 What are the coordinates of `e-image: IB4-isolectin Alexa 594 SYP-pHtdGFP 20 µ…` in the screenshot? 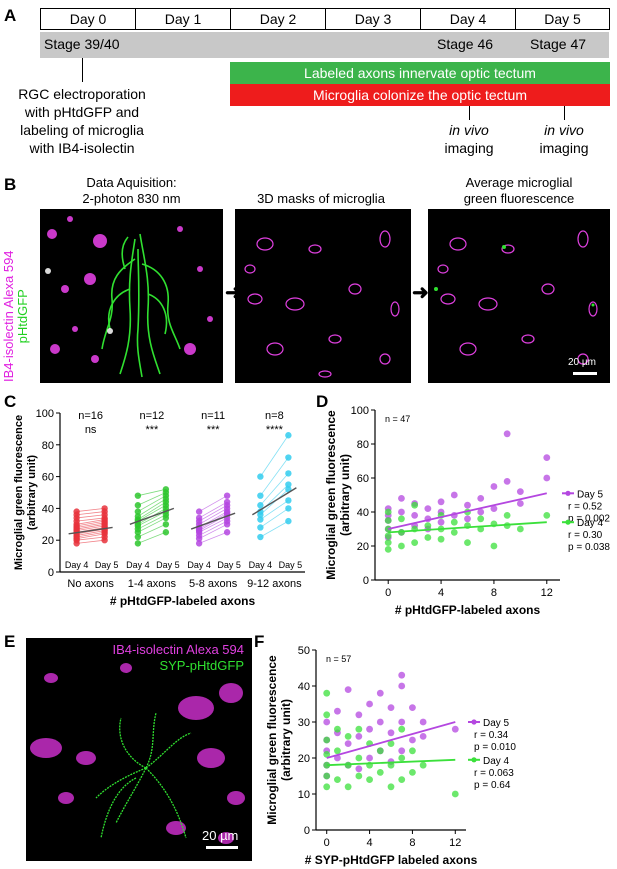 It's located at (139, 749).